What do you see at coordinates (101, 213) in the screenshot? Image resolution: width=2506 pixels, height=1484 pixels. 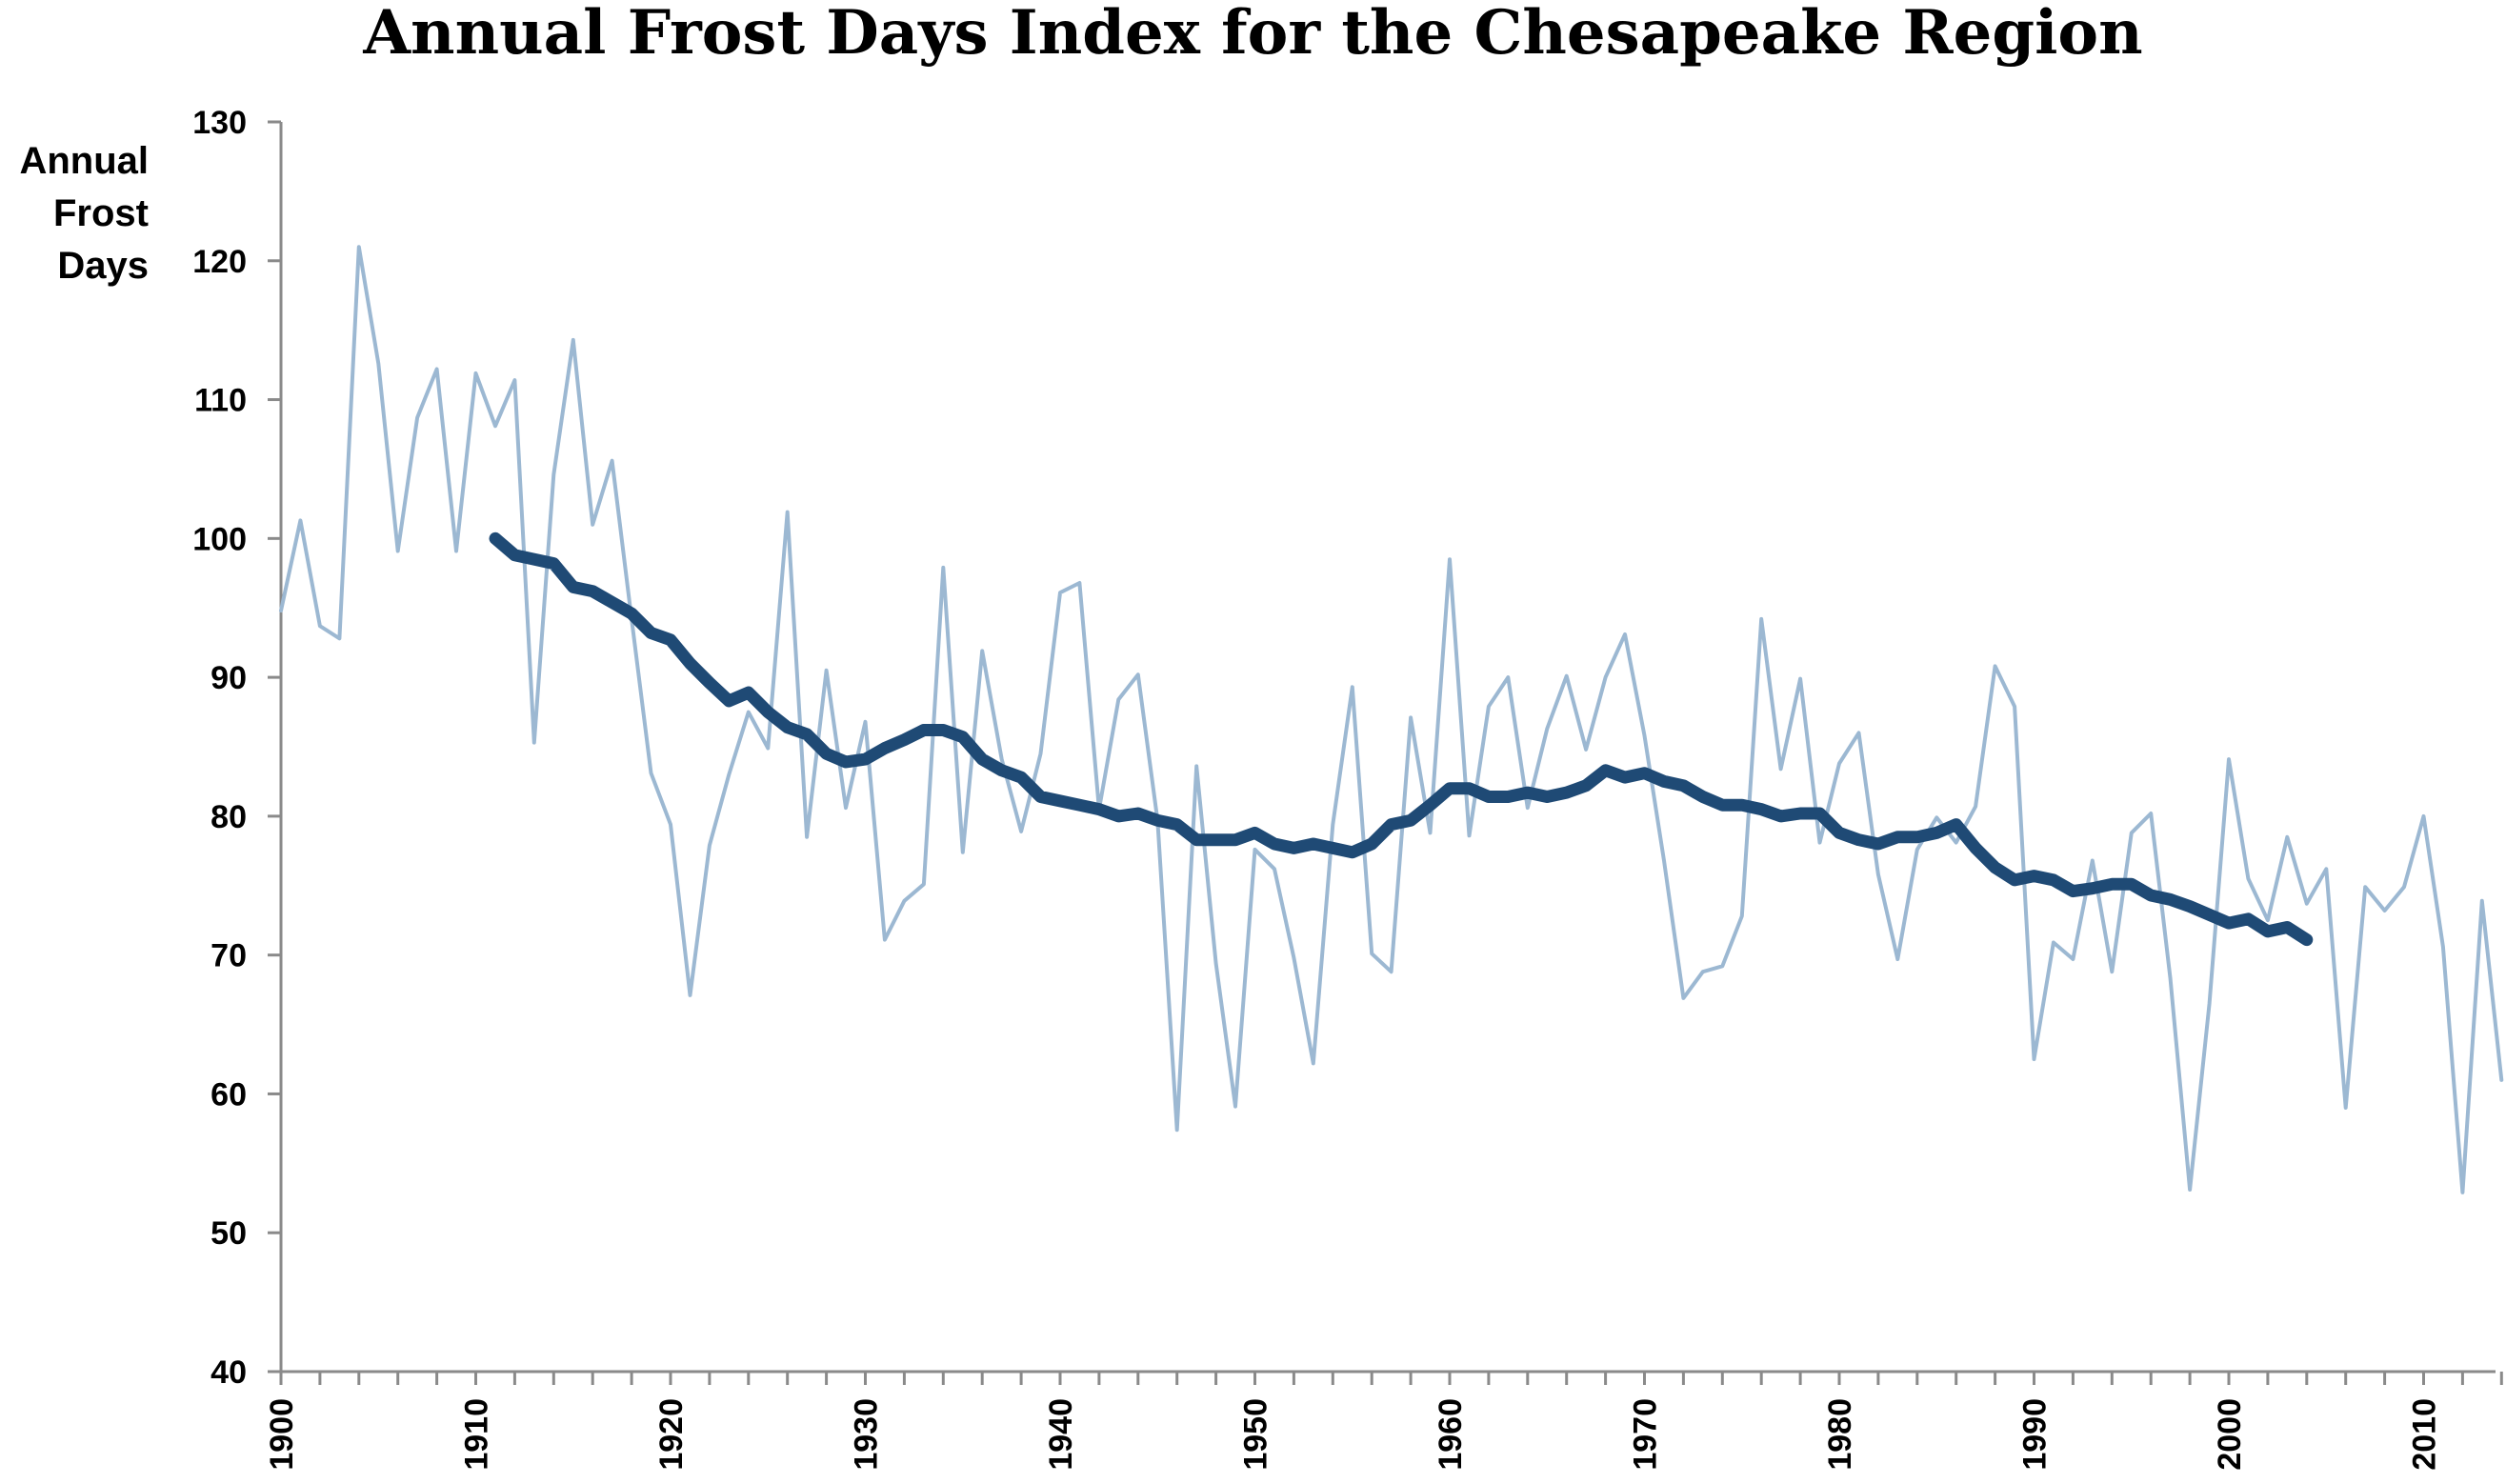 I see `y-axis-label-line-2: Frost` at bounding box center [101, 213].